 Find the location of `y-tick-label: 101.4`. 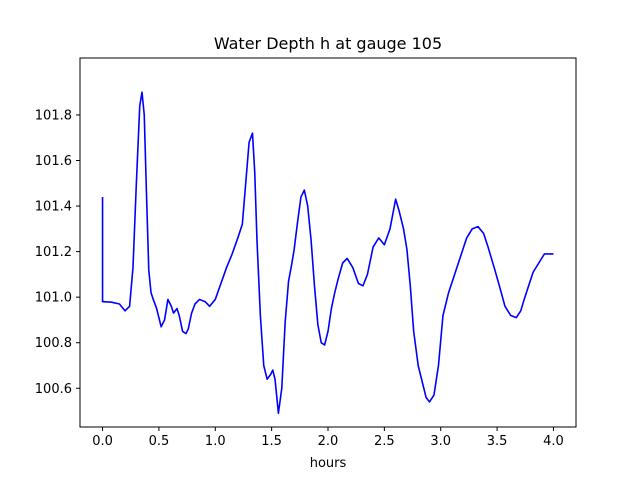

y-tick-label: 101.4 is located at coordinates (53, 207).